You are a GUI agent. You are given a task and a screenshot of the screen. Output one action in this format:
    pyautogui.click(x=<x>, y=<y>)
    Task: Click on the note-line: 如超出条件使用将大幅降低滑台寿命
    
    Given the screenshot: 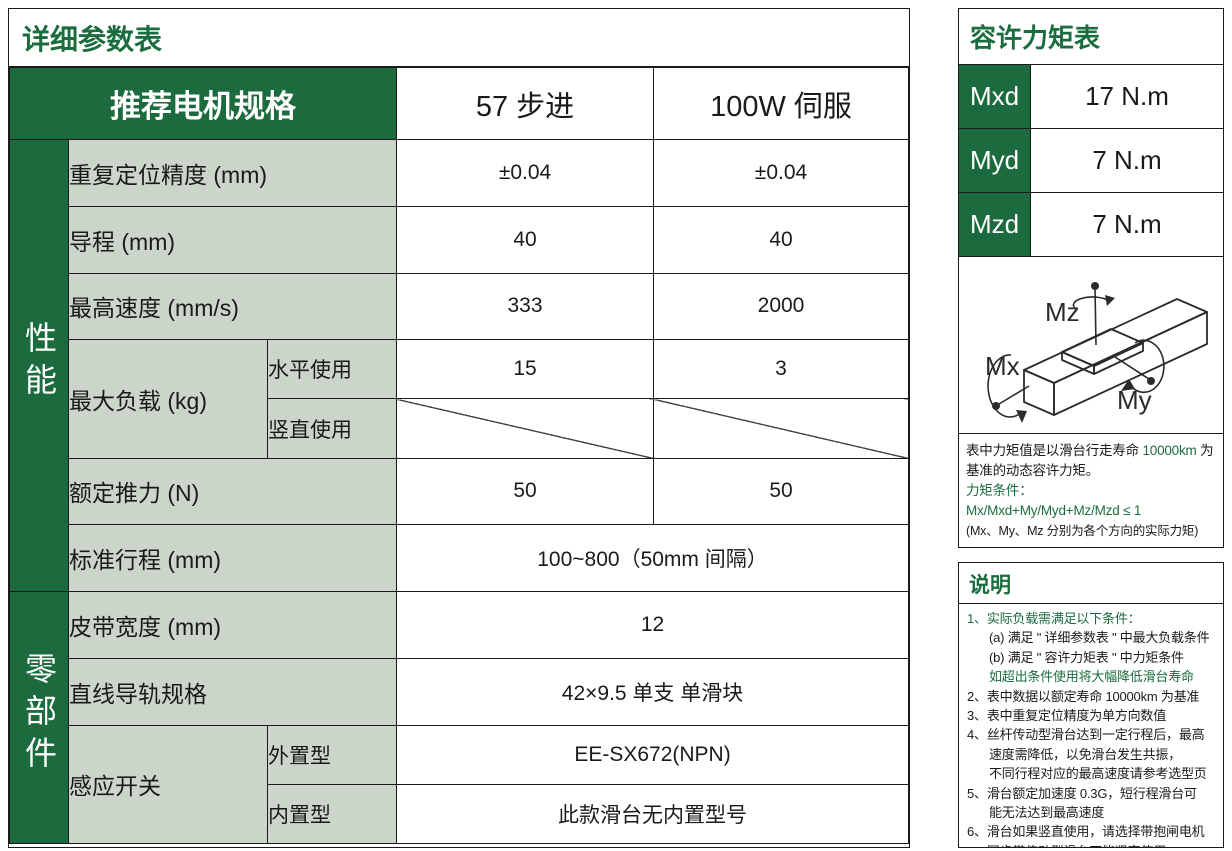 What is the action you would take?
    pyautogui.click(x=1091, y=677)
    